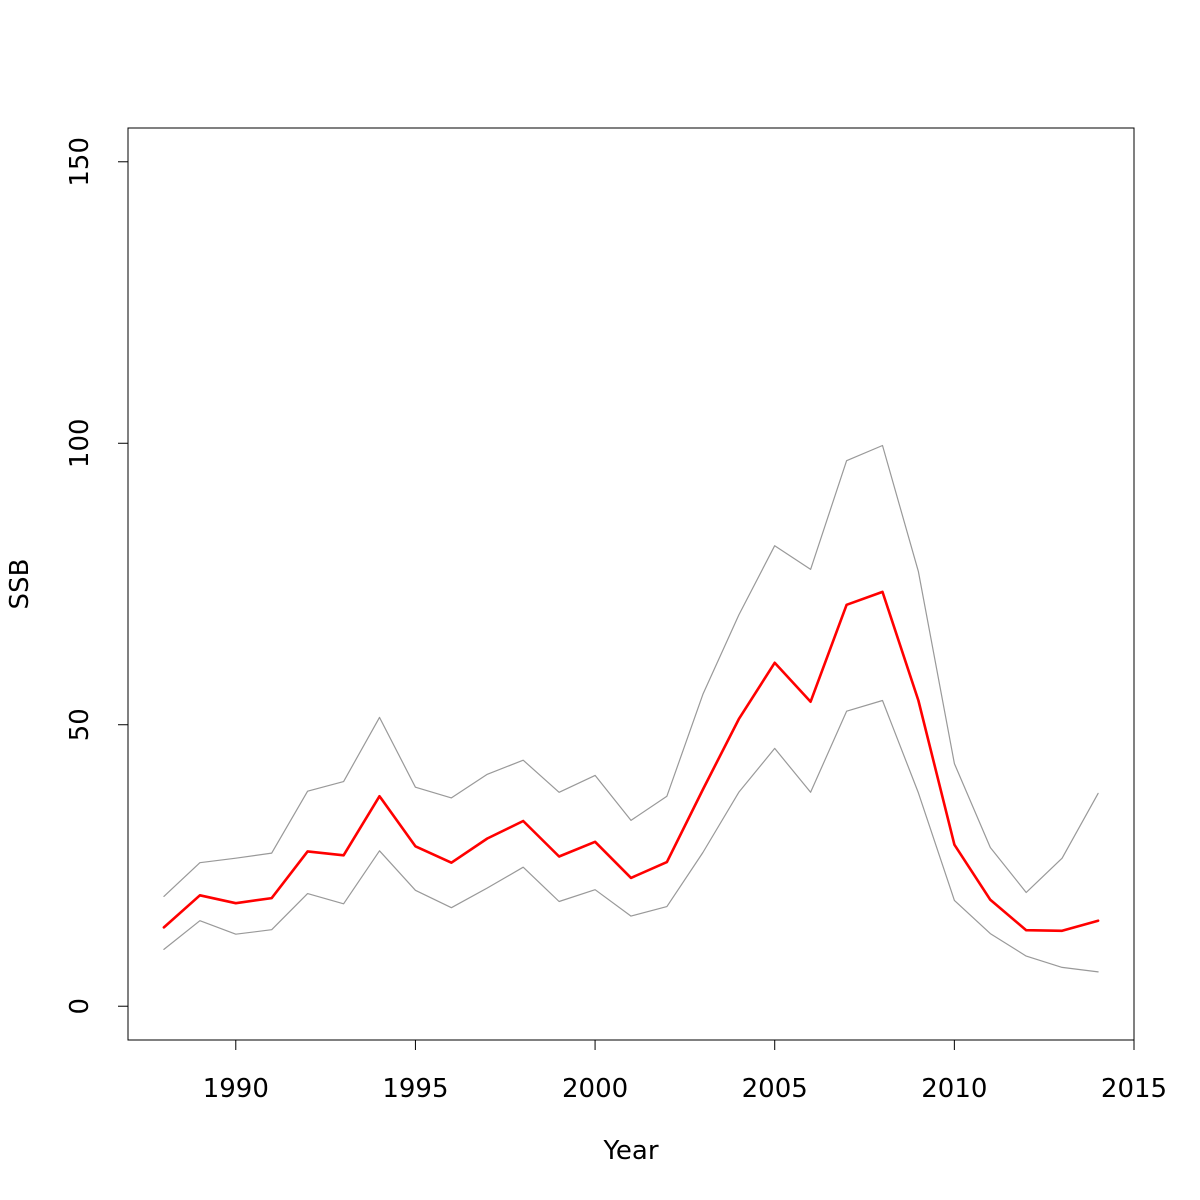 This screenshot has width=1200, height=1200. Describe the element at coordinates (1134, 1089) in the screenshot. I see `x-tick-label: 2015` at that location.